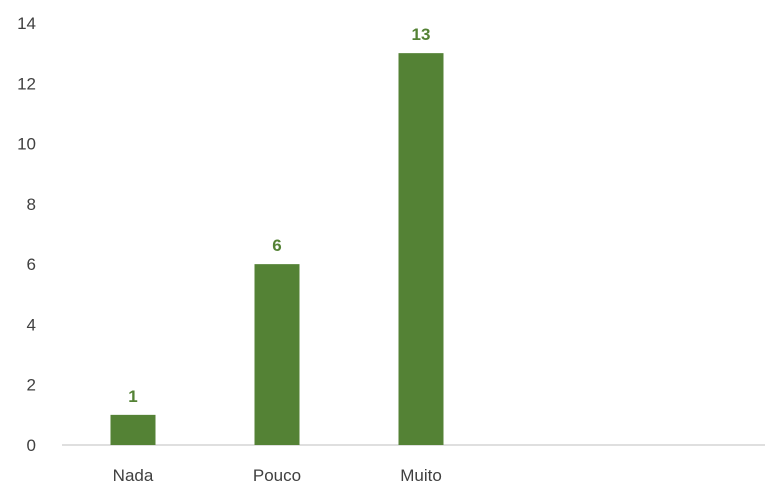  Describe the element at coordinates (133, 429) in the screenshot. I see `bar-nada` at that location.